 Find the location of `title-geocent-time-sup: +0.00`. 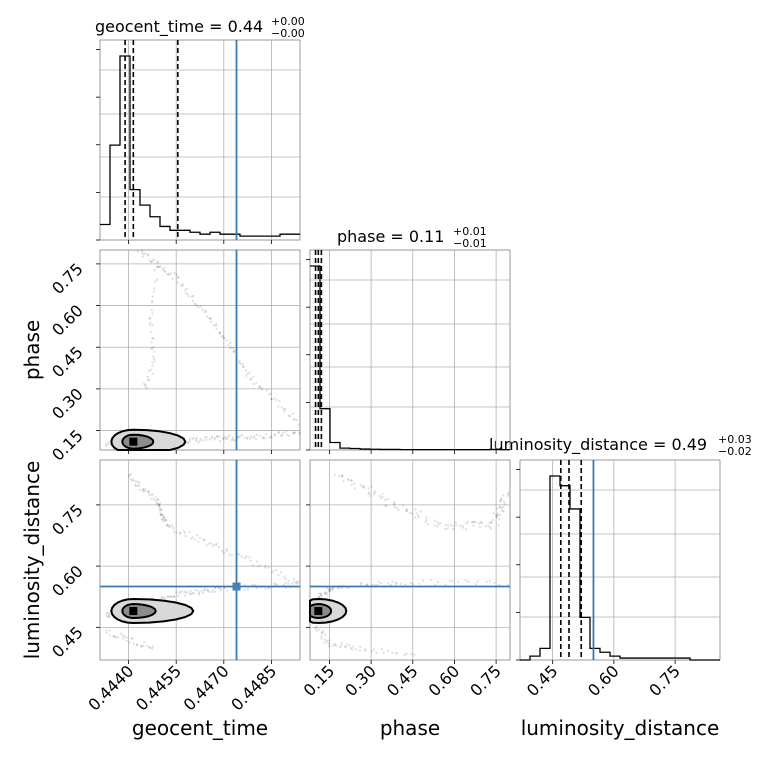

title-geocent-time-sup: +0.00 is located at coordinates (288, 21).